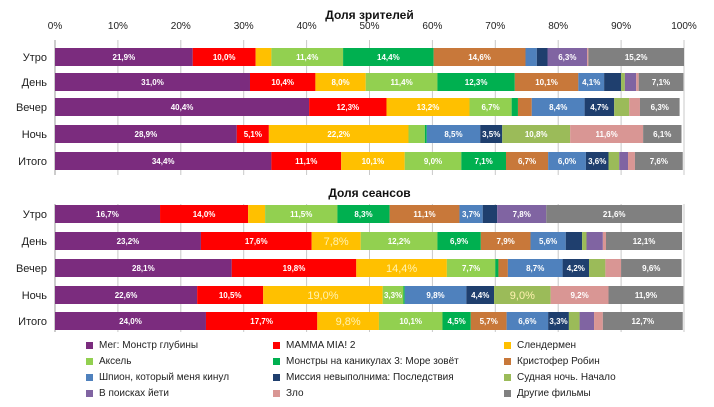 Image resolution: width=714 pixels, height=407 pixels. I want to click on data-label: 22,2%, so click(338, 134).